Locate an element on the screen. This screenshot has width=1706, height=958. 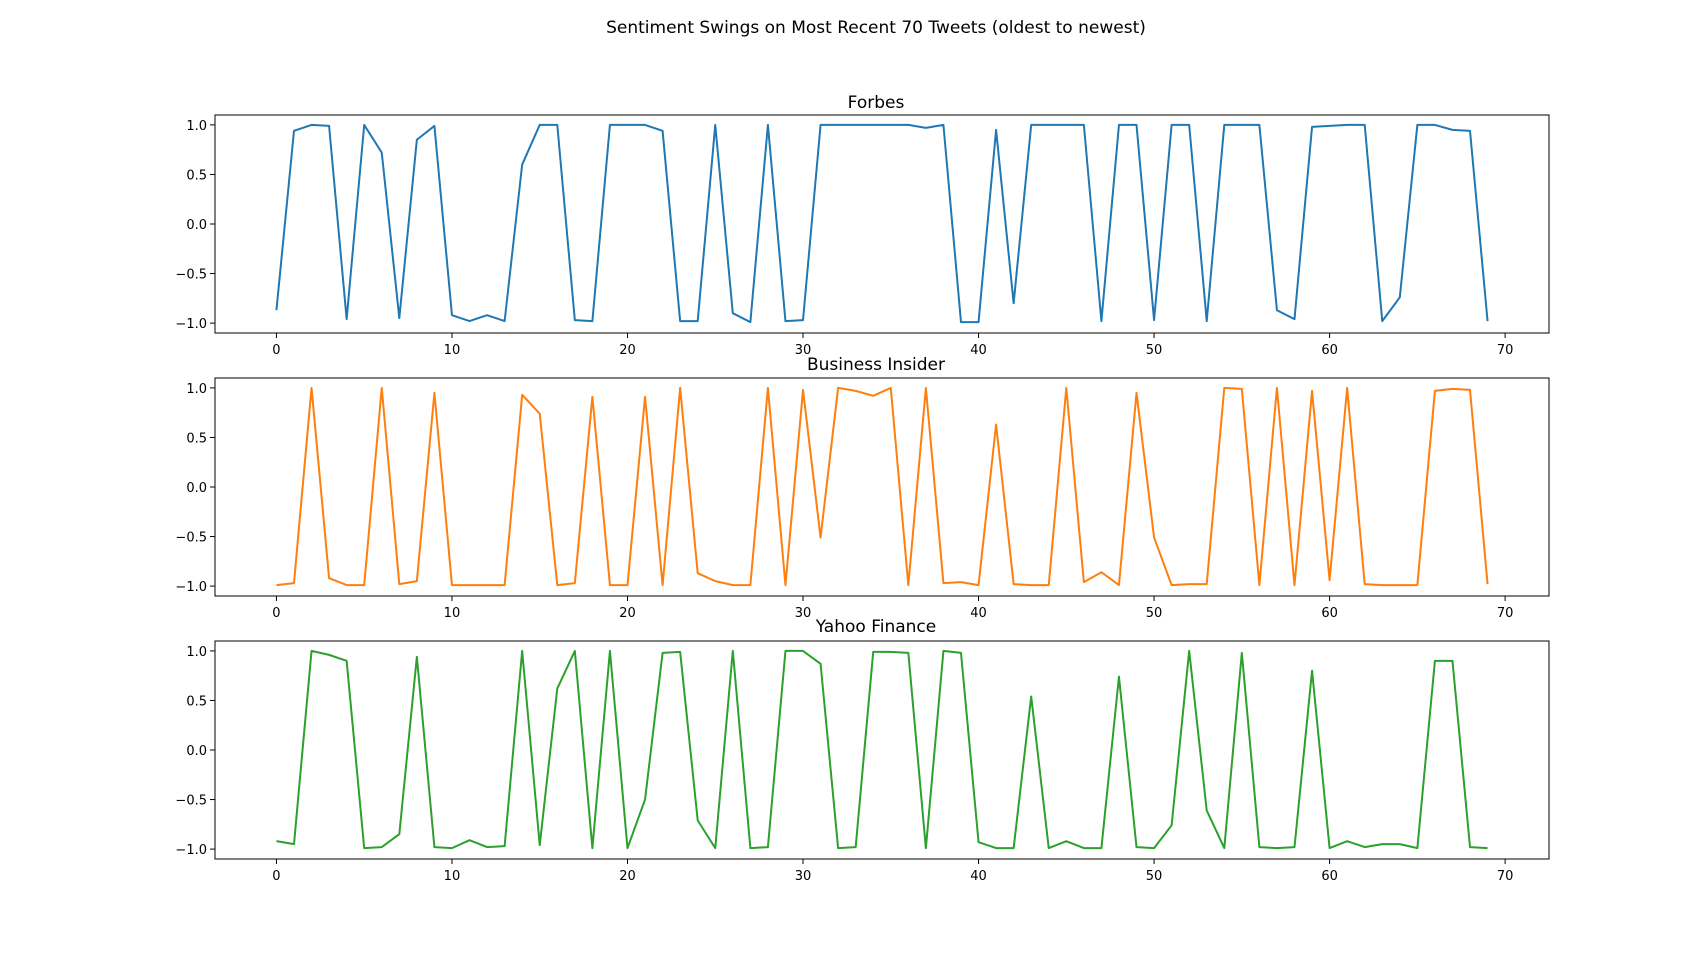
x-tick-label: 20 is located at coordinates (627, 876).